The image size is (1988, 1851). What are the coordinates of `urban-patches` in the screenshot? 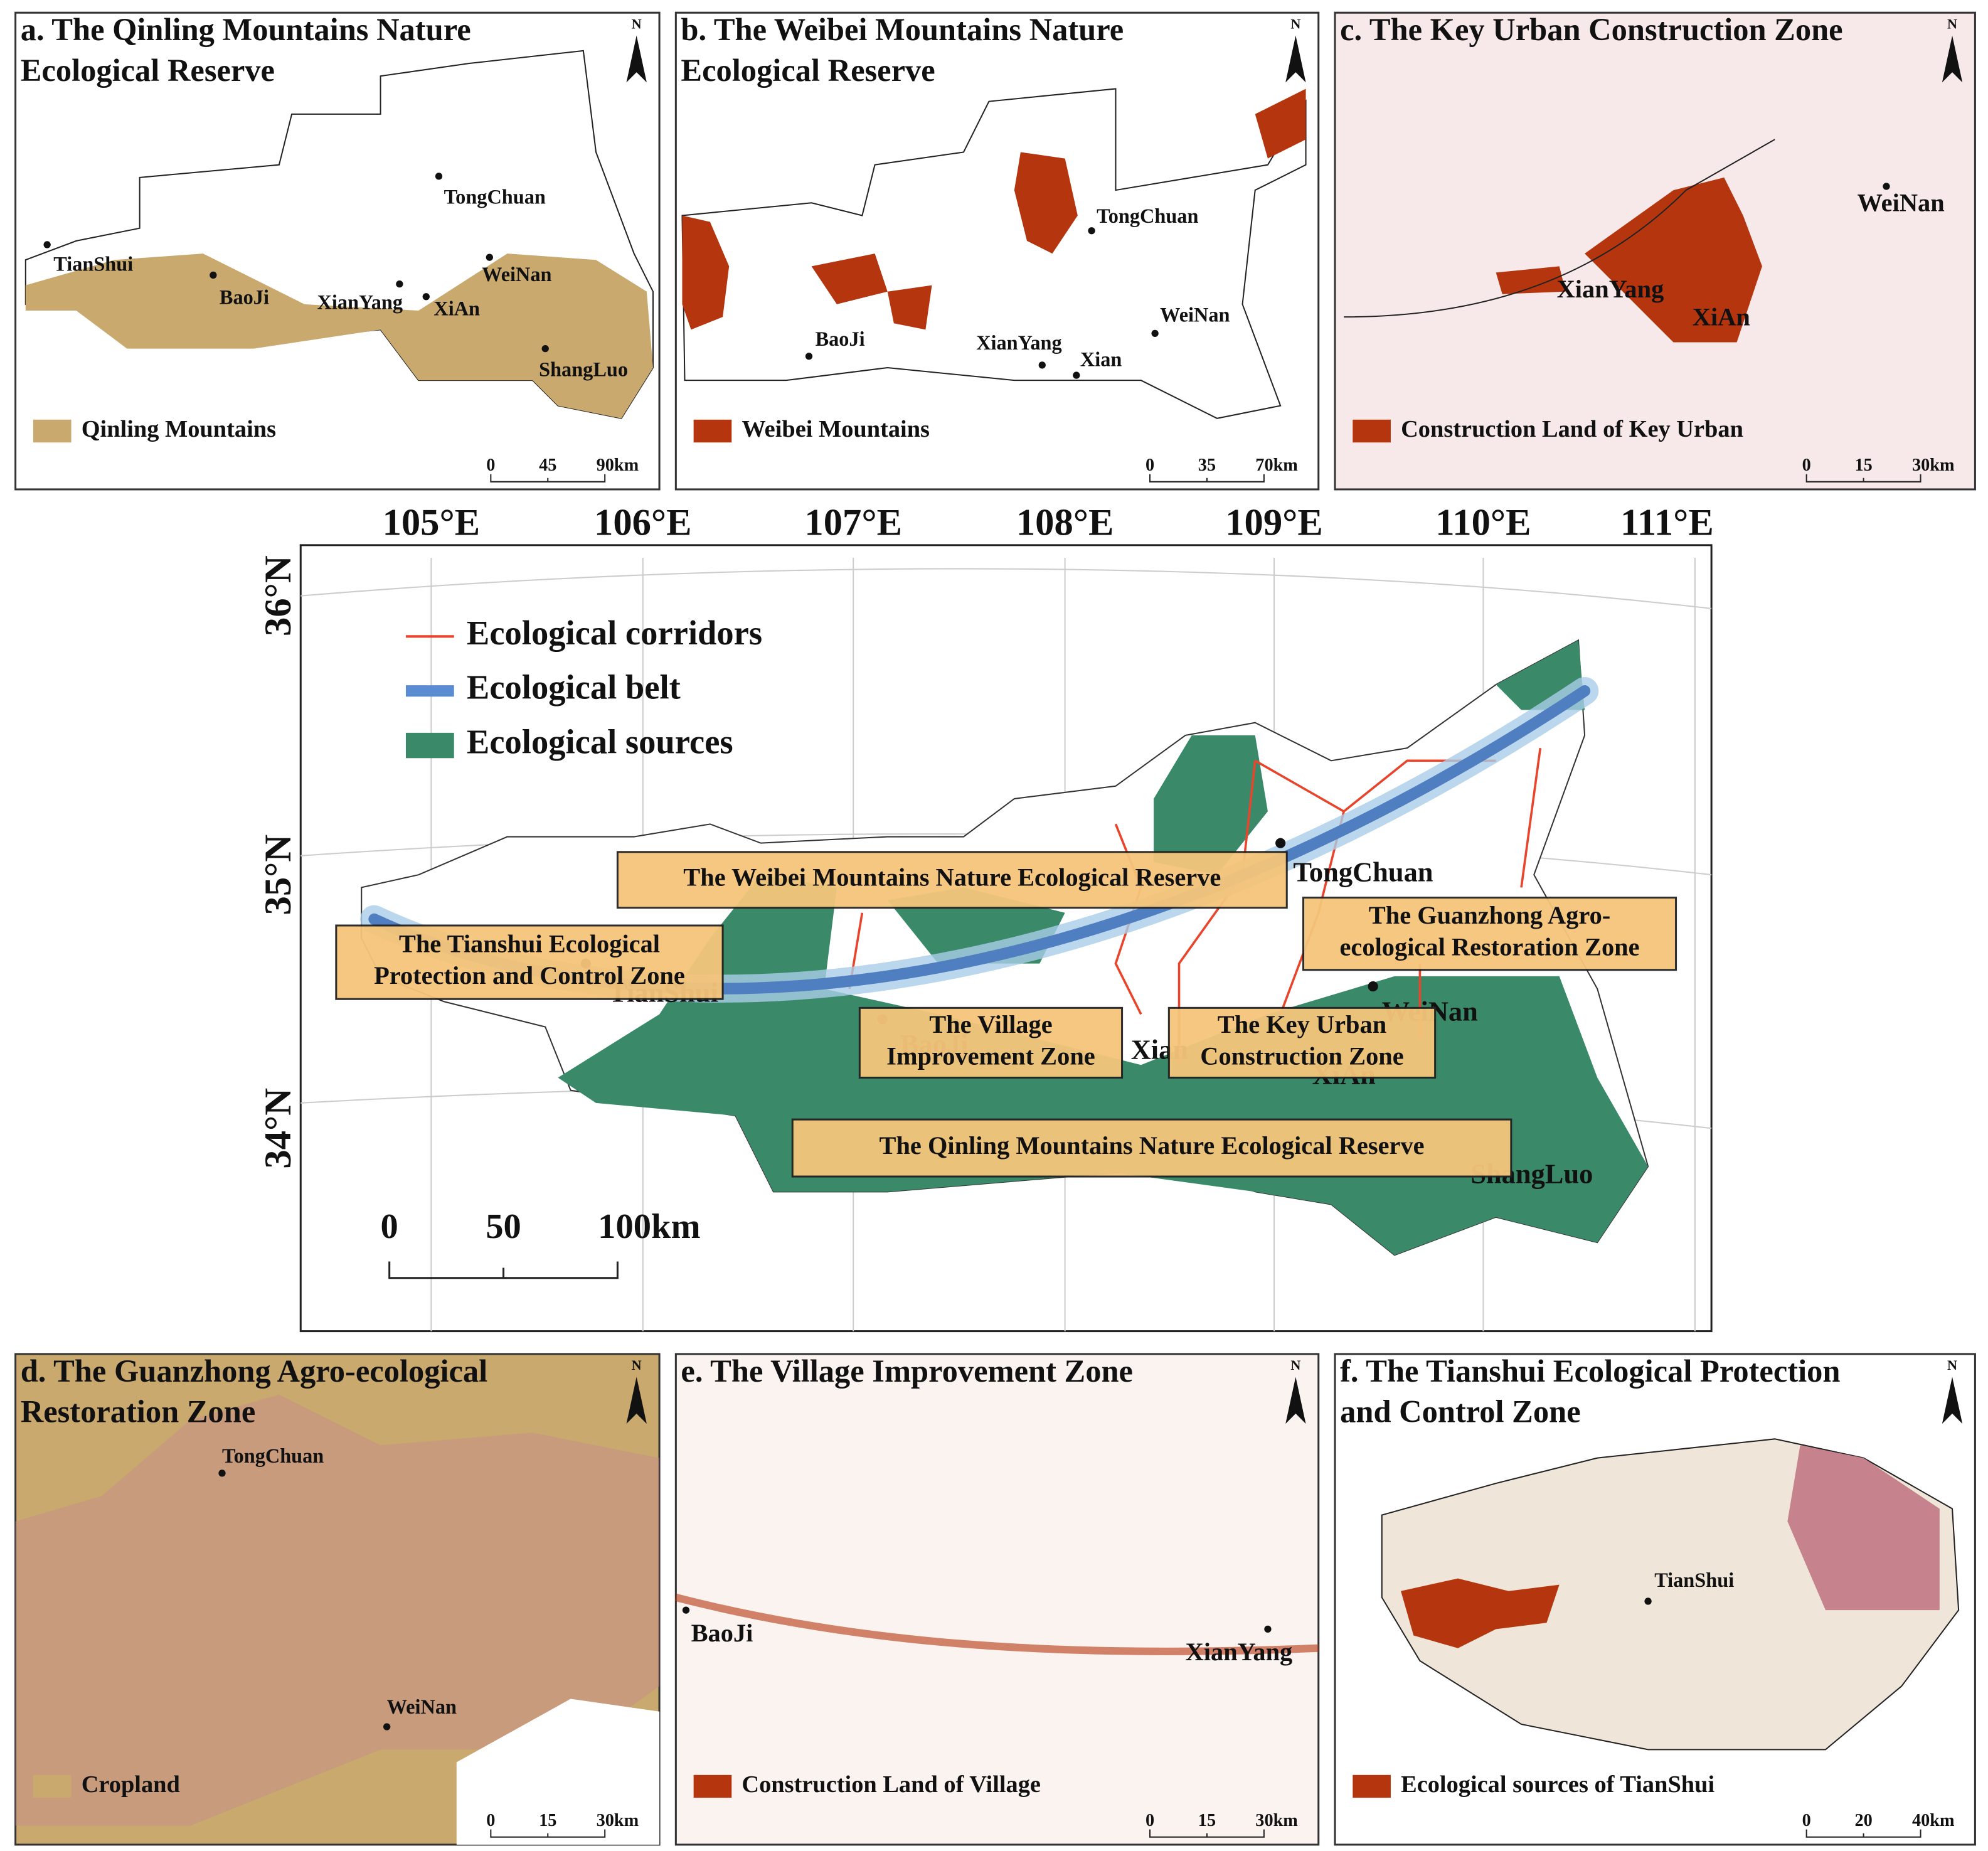 It's located at (337, 1610).